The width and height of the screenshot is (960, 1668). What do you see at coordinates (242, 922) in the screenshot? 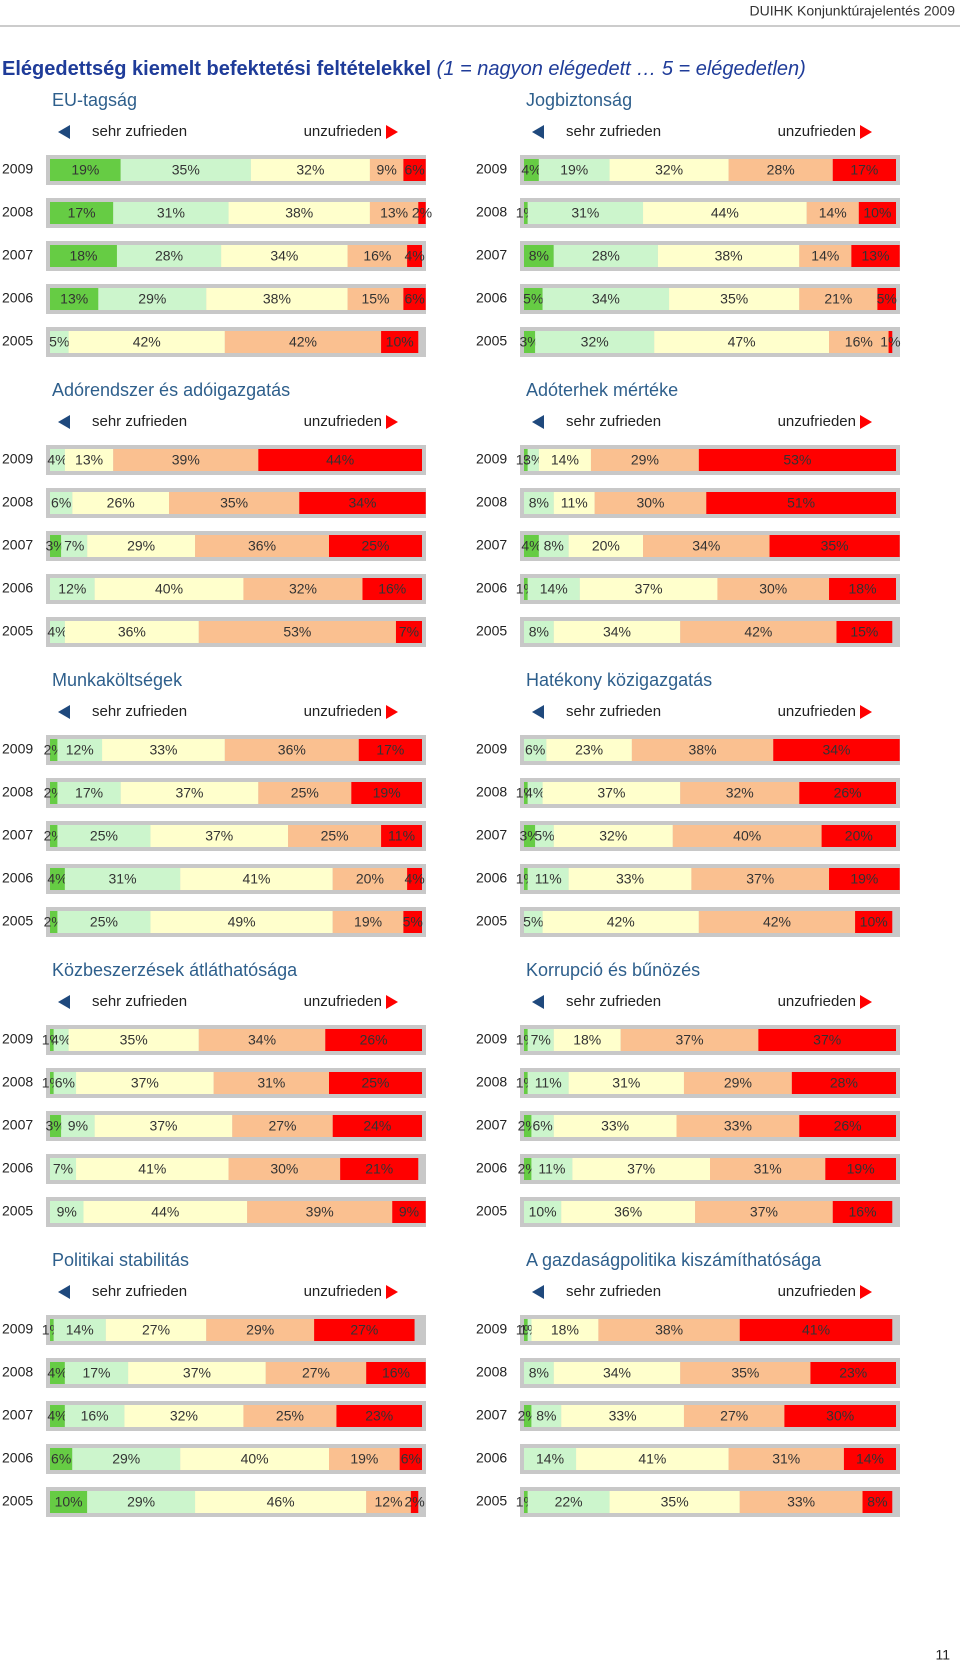
I see `value-label: 49%` at bounding box center [242, 922].